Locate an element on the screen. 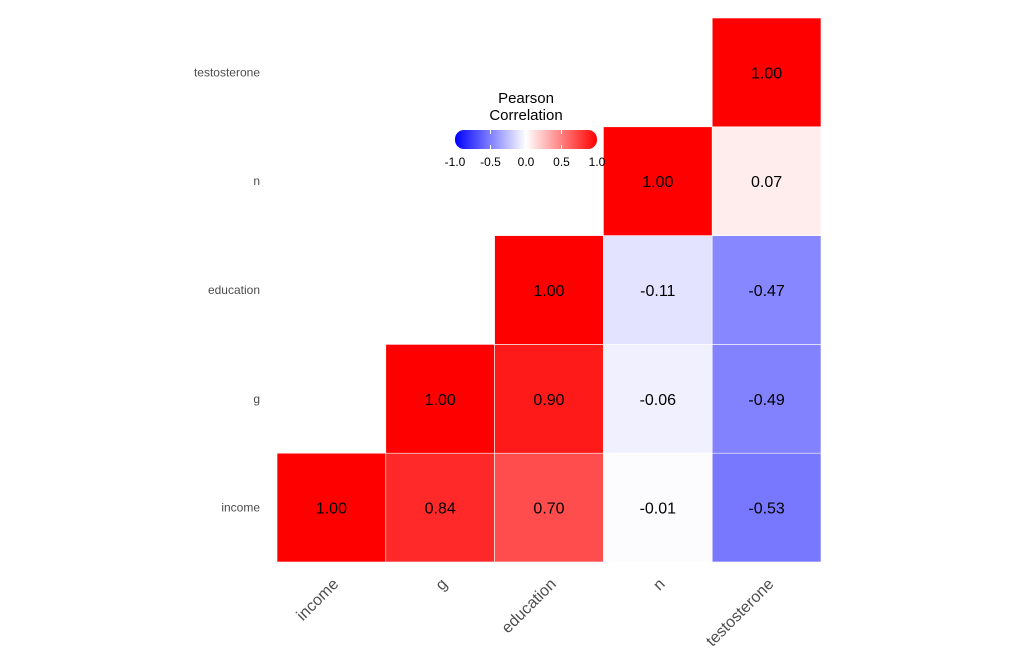 This screenshot has width=1024, height=666. legend-title-line1: Pearson is located at coordinates (526, 98).